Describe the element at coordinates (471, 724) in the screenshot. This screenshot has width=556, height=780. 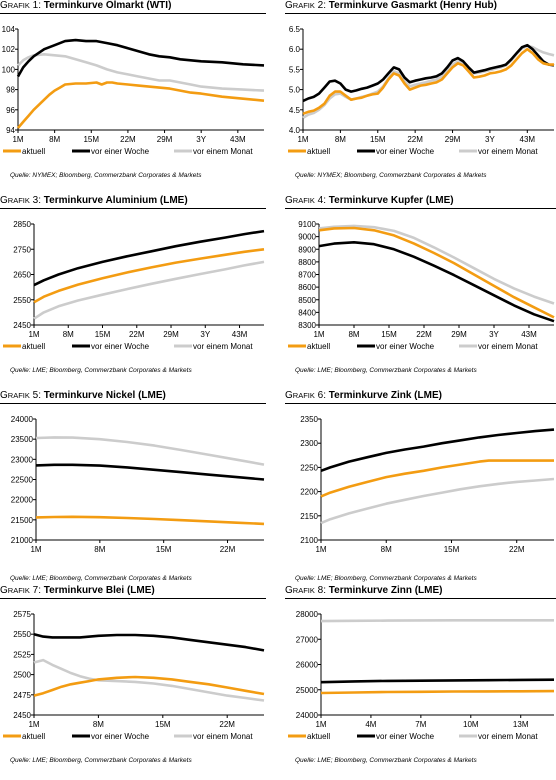
I see `x-tick-label: 10M` at that location.